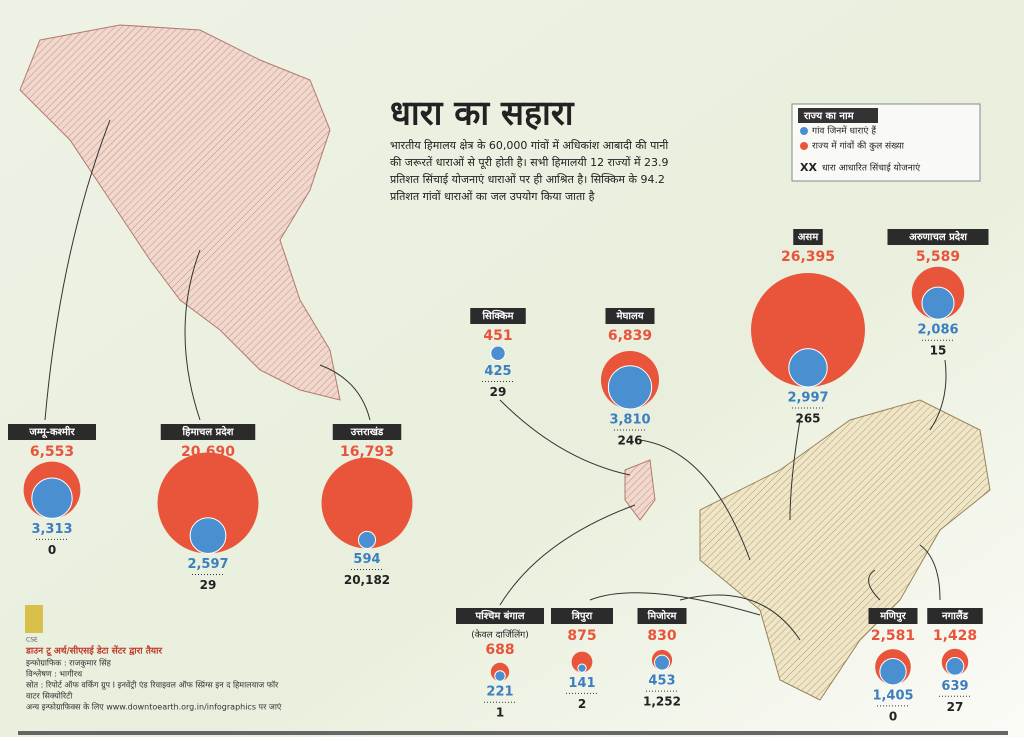 This screenshot has width=1024, height=741. I want to click on state-name: नगालैंड, so click(955, 615).